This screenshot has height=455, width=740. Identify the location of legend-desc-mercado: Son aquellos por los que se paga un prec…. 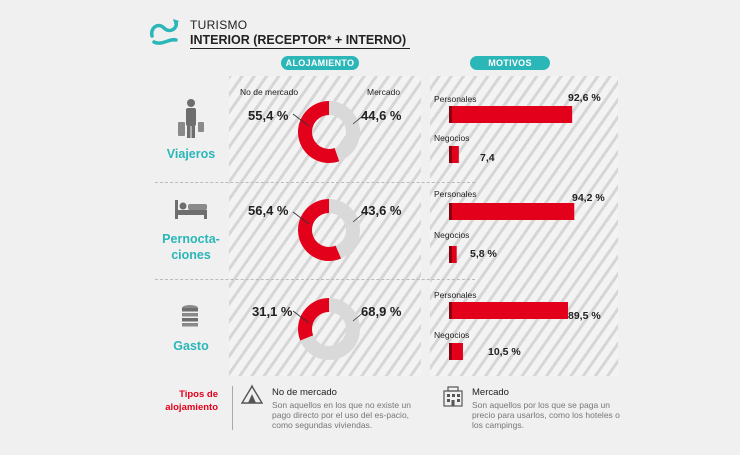
(546, 415).